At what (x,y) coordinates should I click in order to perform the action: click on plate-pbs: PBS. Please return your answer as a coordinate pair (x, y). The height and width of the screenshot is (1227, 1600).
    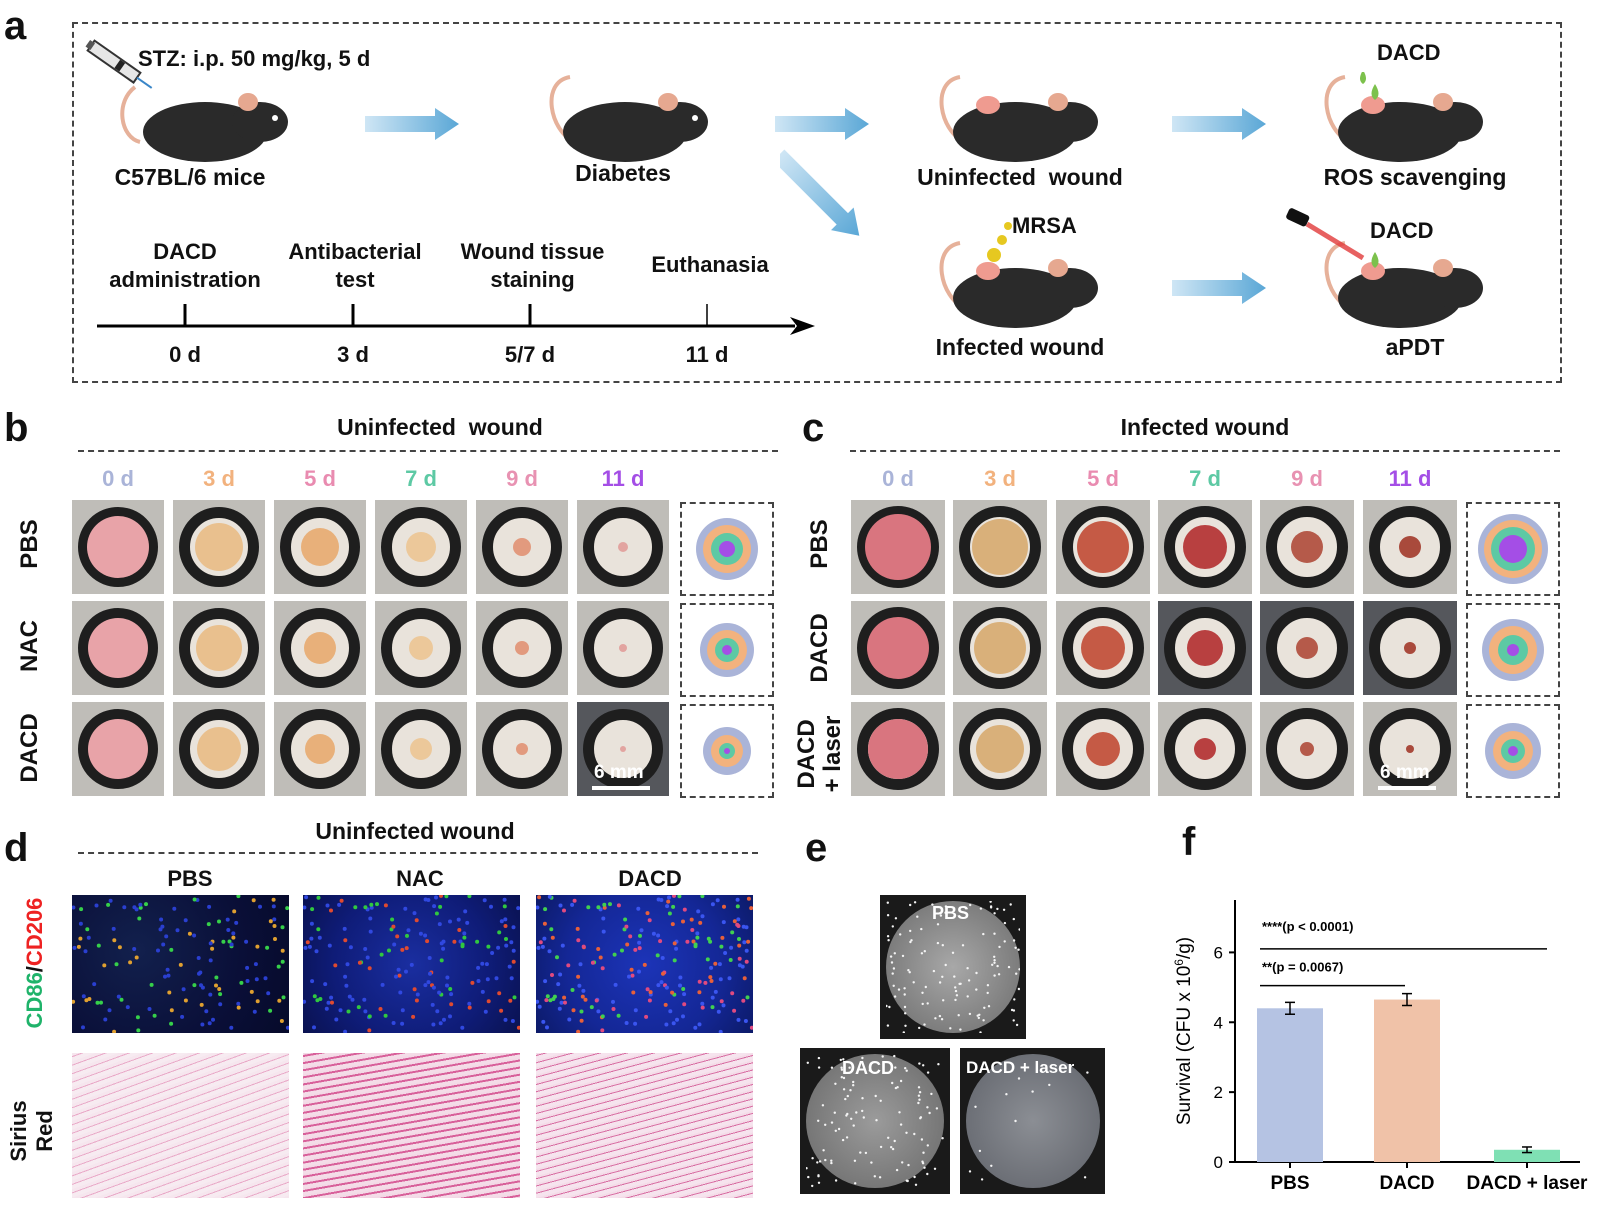
    Looking at the image, I should click on (953, 967).